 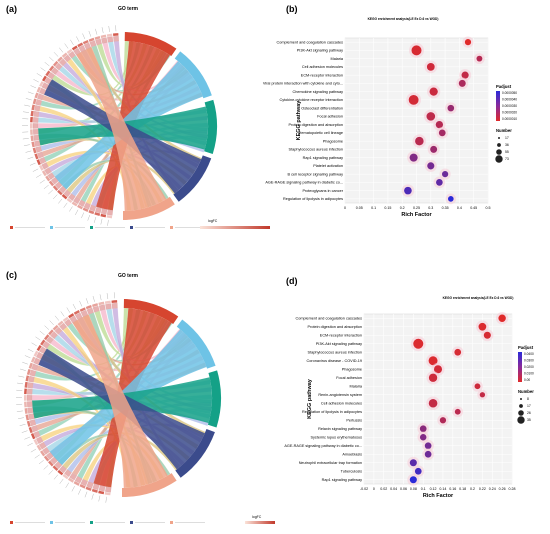 I want to click on dot-b-category-label: Malaria, so click(x=337, y=59).